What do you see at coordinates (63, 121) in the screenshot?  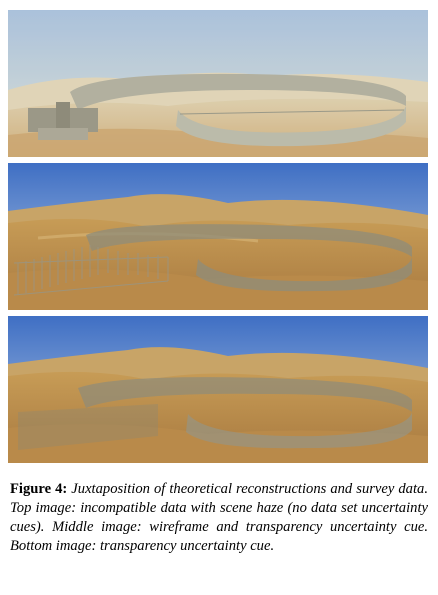 I see `gate-structures` at bounding box center [63, 121].